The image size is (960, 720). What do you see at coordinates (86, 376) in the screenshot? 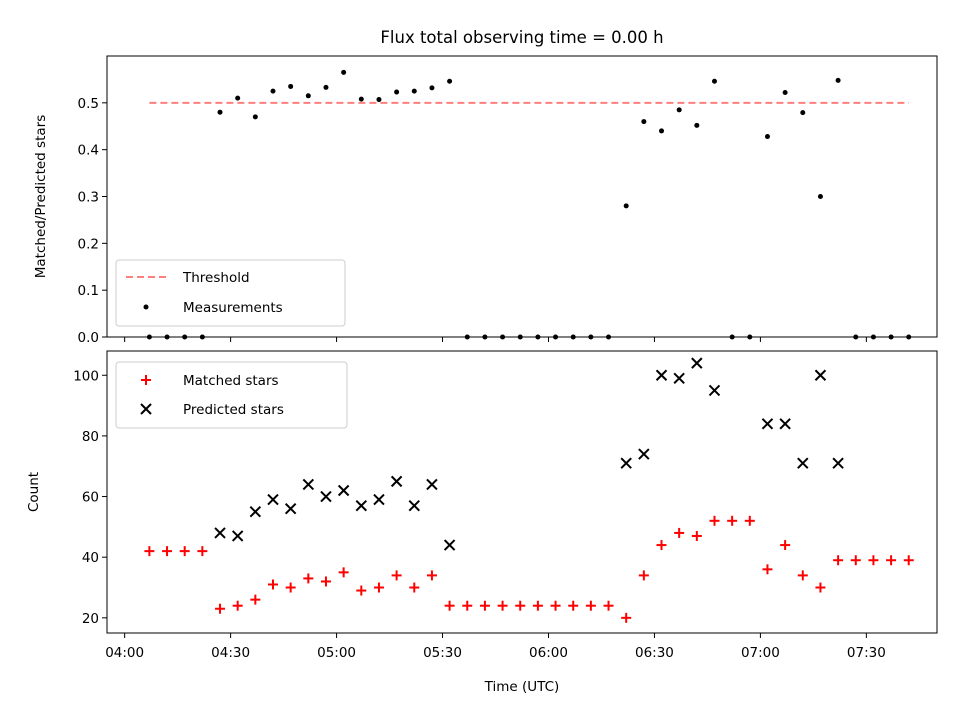
I see `y-tick-label: 100` at bounding box center [86, 376].